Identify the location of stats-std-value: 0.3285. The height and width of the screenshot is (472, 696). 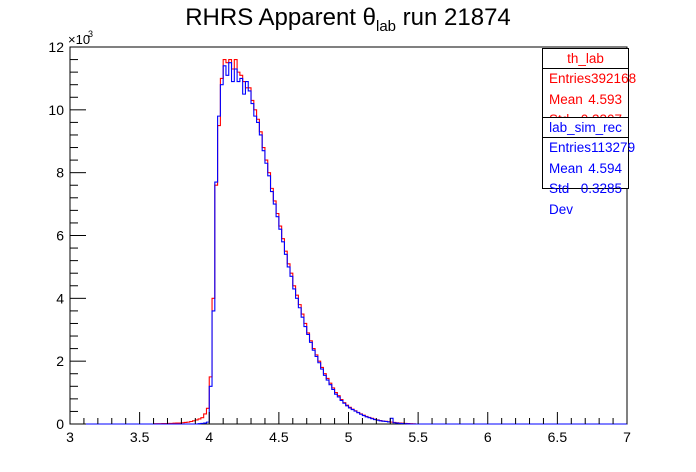
(601, 188).